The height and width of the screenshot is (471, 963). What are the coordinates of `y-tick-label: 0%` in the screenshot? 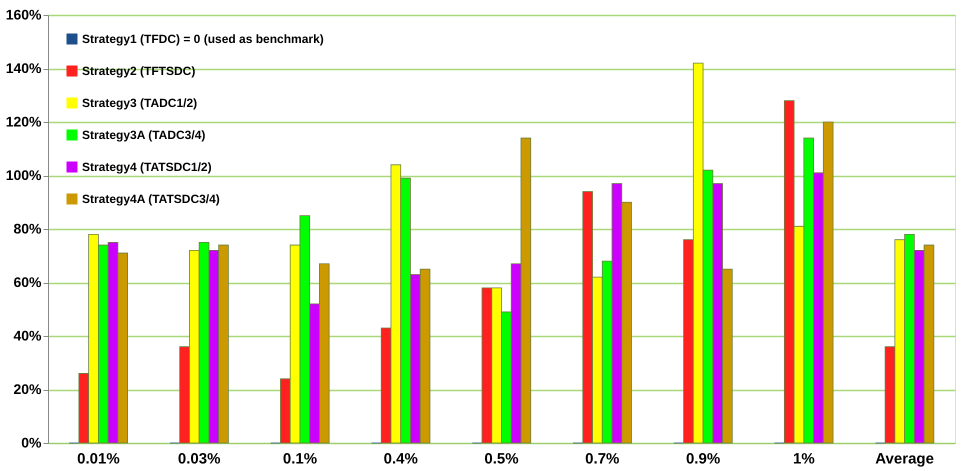 It's located at (31, 442).